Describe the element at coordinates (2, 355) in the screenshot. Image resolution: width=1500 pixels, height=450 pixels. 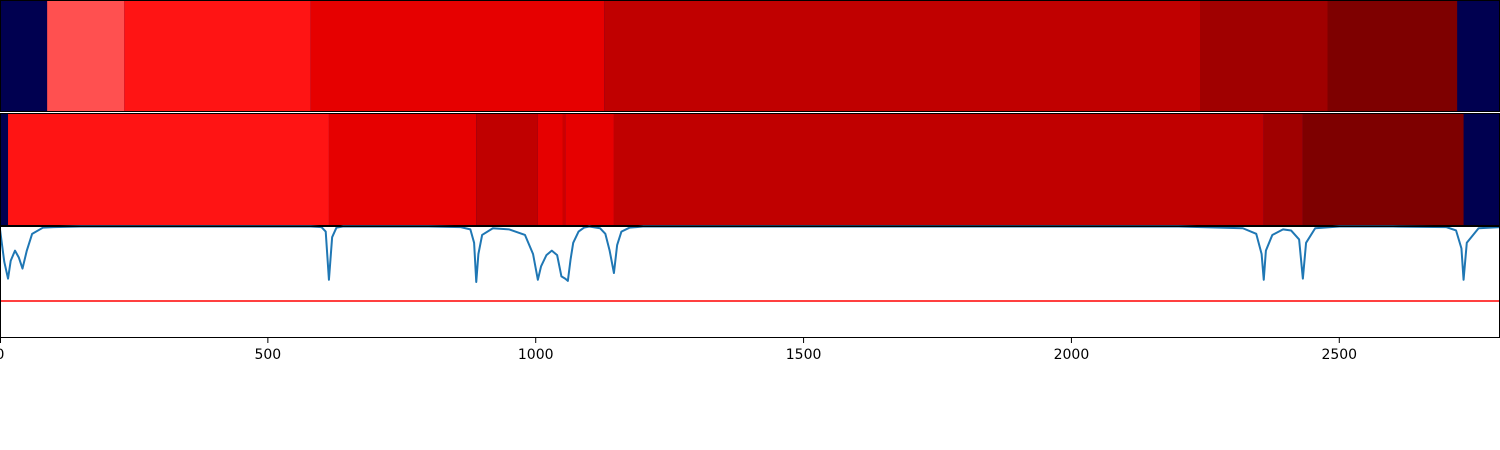
I see `x-tick-label-0: 0` at that location.